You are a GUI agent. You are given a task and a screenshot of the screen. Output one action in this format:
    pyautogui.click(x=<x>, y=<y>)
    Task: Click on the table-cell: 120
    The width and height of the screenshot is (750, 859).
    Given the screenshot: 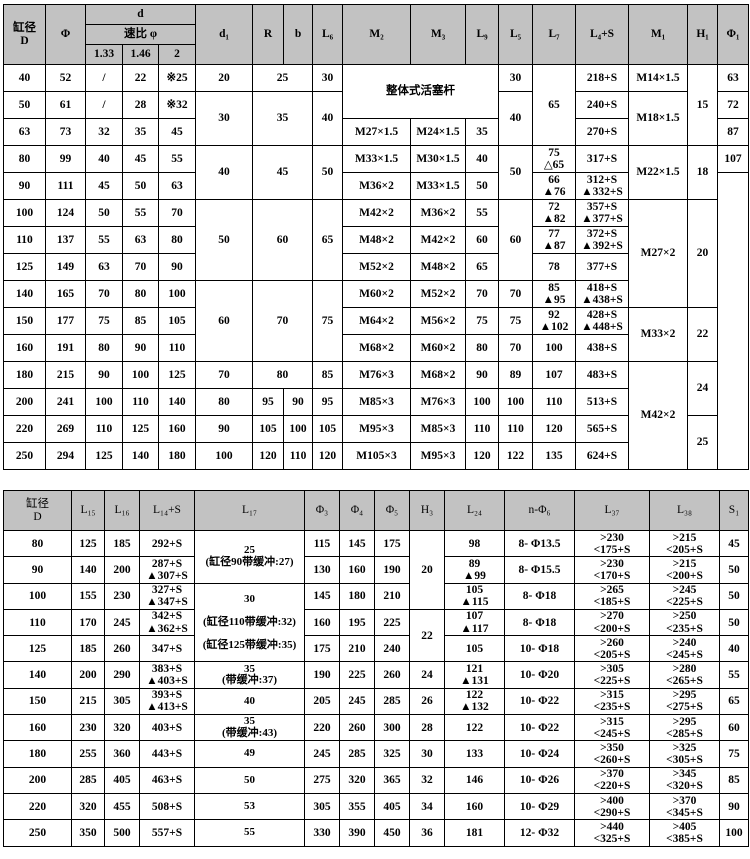 What is the action you would take?
    pyautogui.click(x=328, y=456)
    